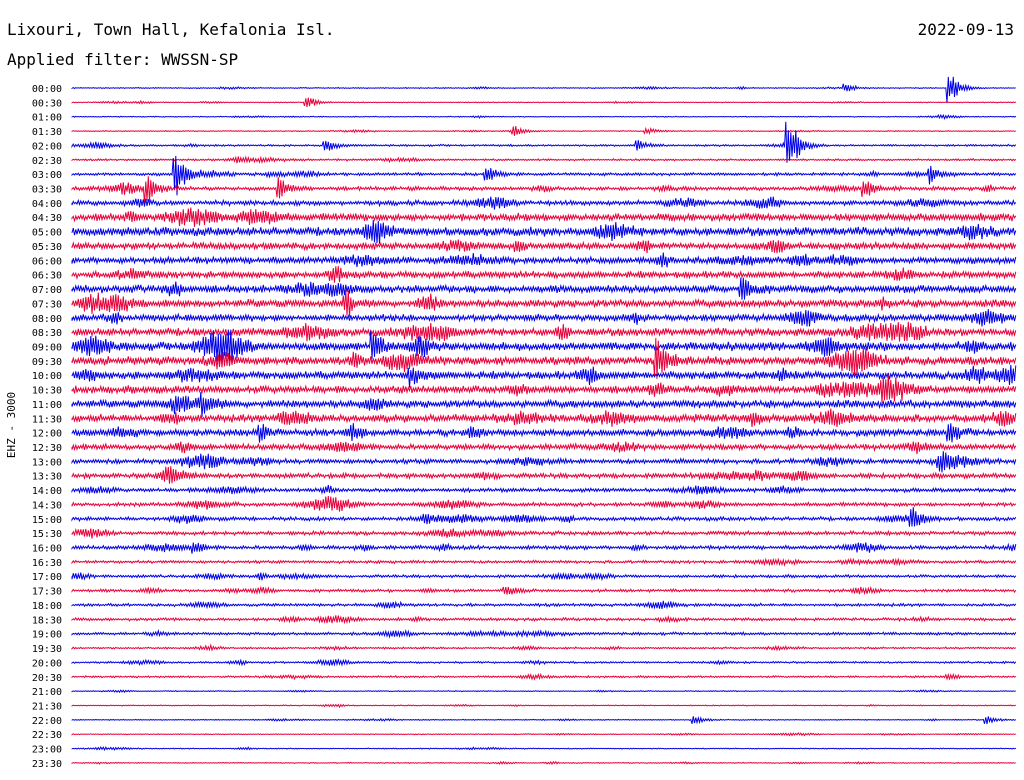 The height and width of the screenshot is (780, 1024). Describe the element at coordinates (965, 29) in the screenshot. I see `date-label: 2022-09-13` at that location.